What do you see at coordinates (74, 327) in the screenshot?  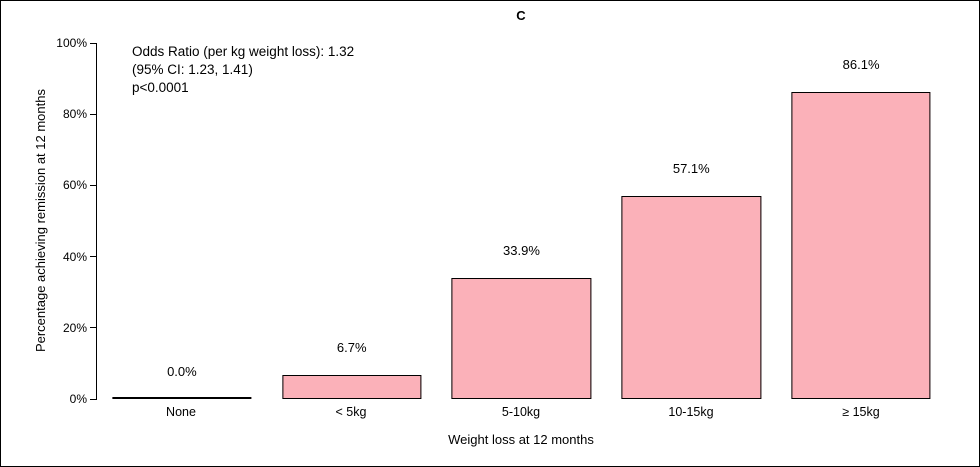 I see `y-axis-tick-label: 20%` at bounding box center [74, 327].